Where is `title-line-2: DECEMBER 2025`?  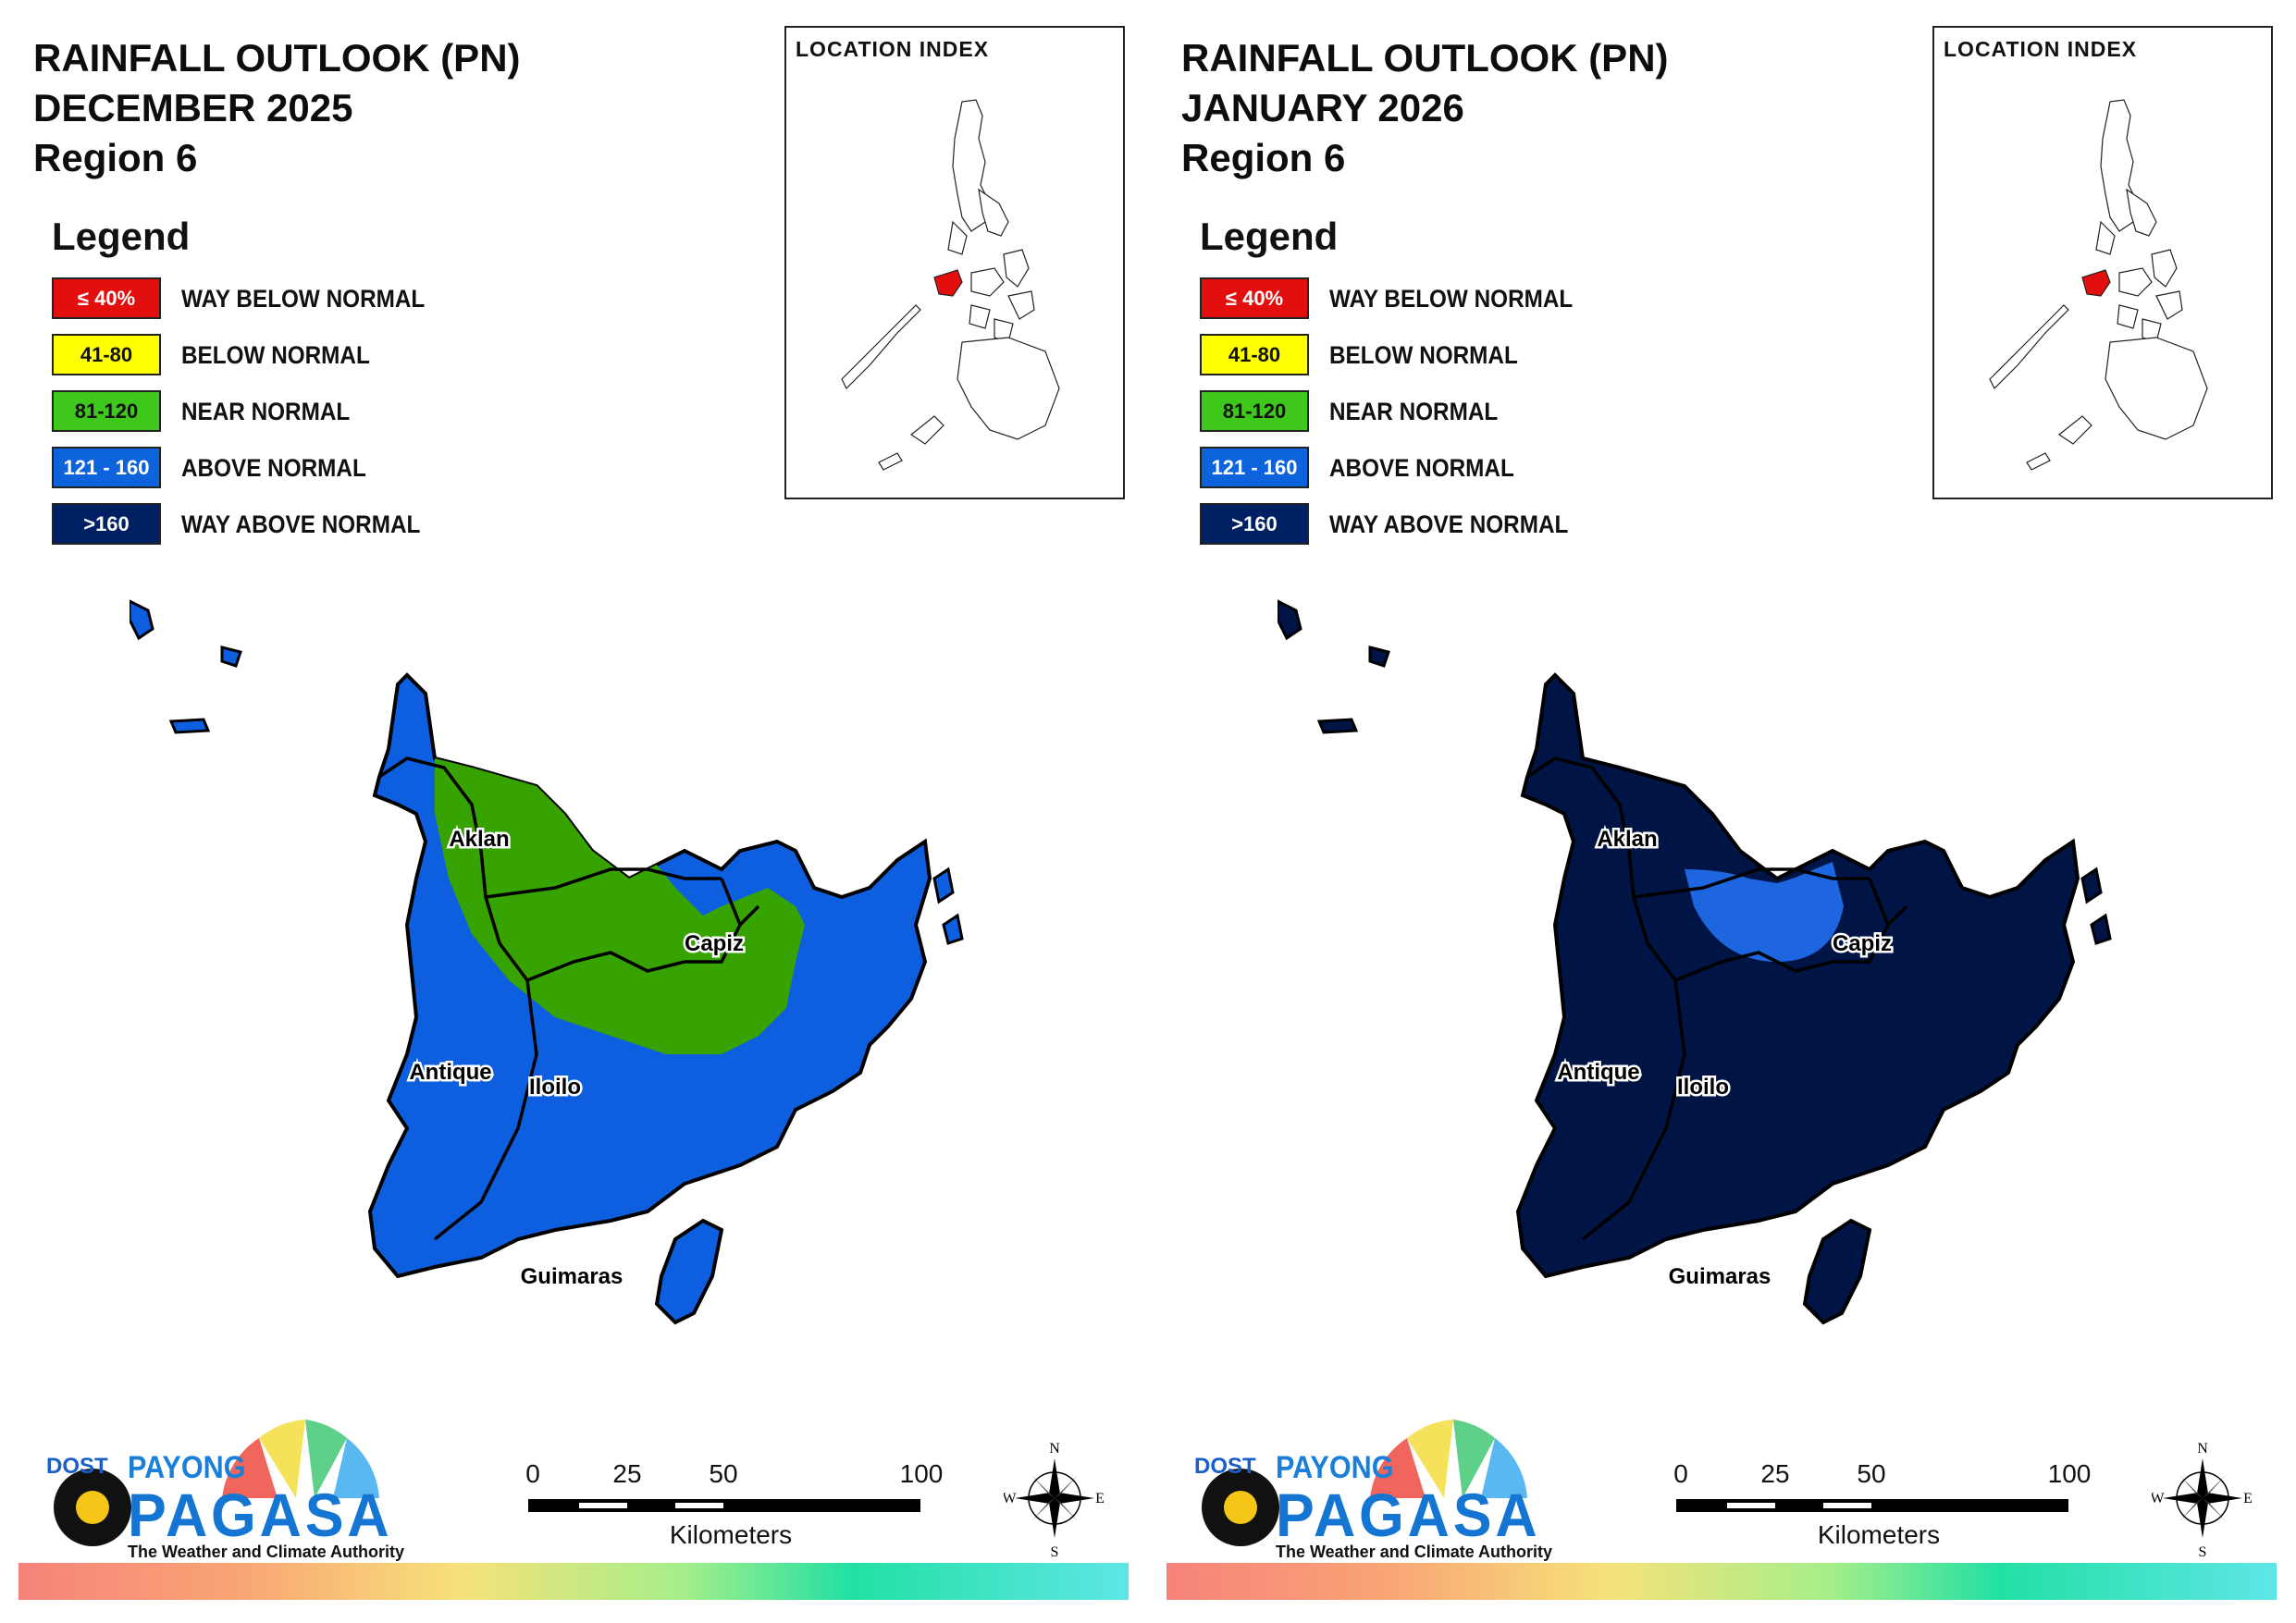 title-line-2: DECEMBER 2025 is located at coordinates (193, 107).